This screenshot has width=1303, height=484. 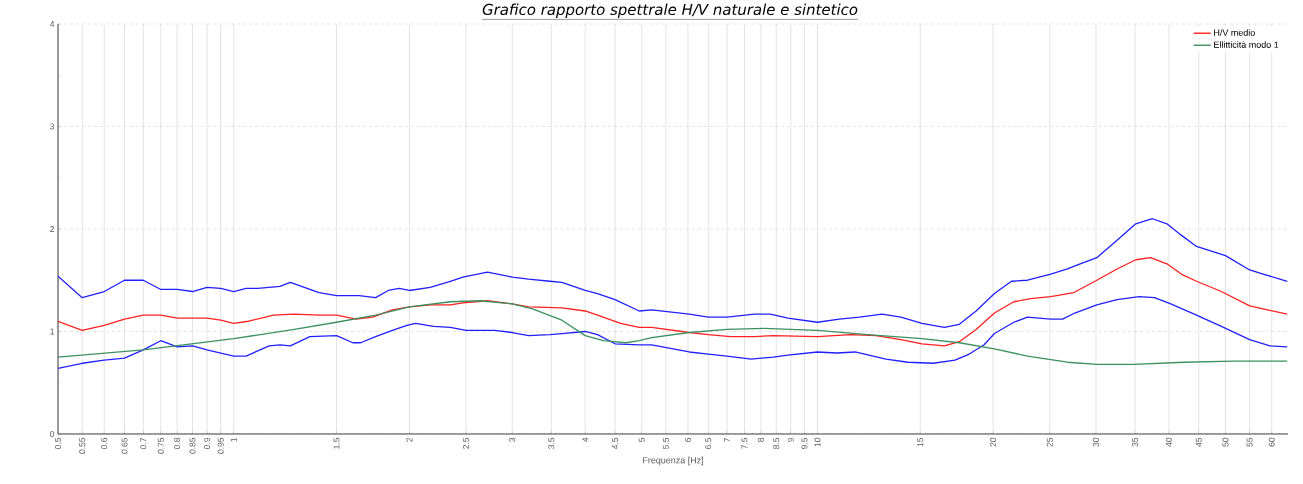 I want to click on y-tick-label: 2, so click(x=52, y=229).